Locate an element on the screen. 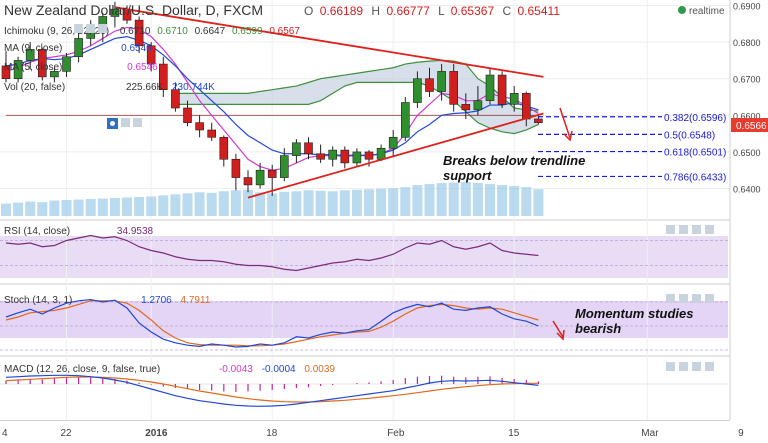  rsi-legend: RSI (14, close) 34.9538 is located at coordinates (79, 231).